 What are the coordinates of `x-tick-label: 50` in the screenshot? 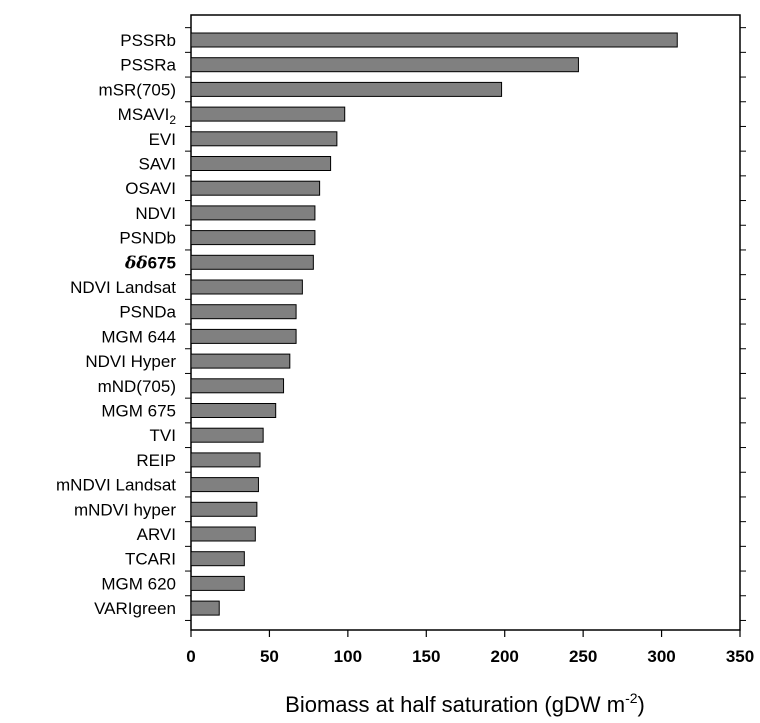 It's located at (269, 656).